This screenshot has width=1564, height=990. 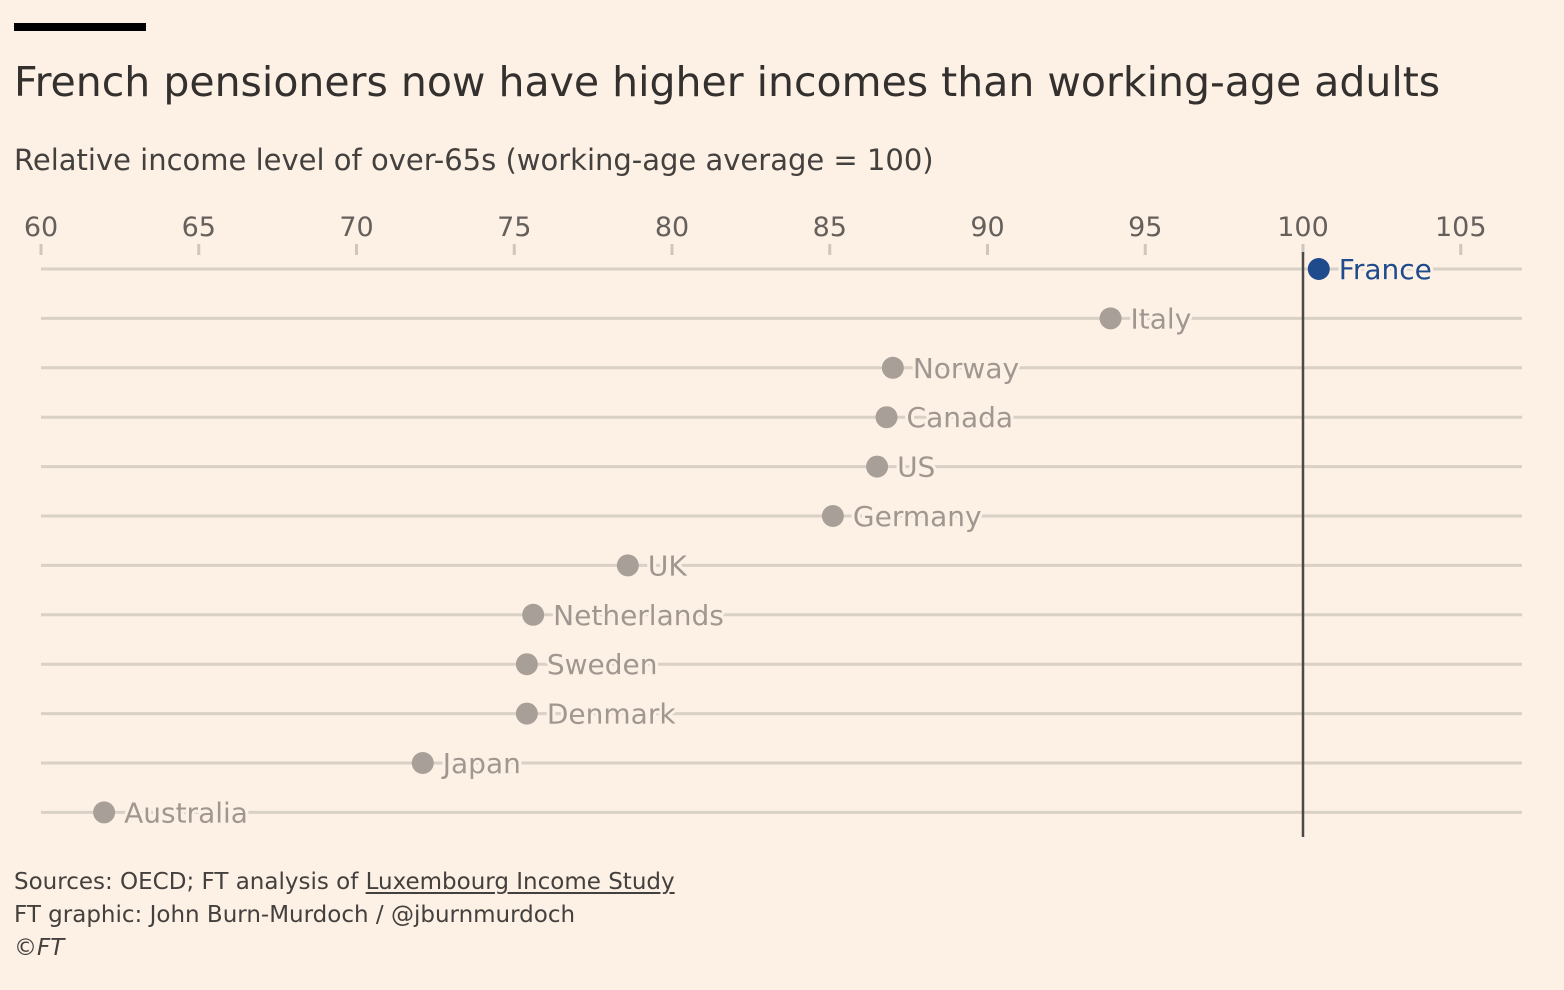 I want to click on tick-label-95: 95, so click(x=1145, y=227).